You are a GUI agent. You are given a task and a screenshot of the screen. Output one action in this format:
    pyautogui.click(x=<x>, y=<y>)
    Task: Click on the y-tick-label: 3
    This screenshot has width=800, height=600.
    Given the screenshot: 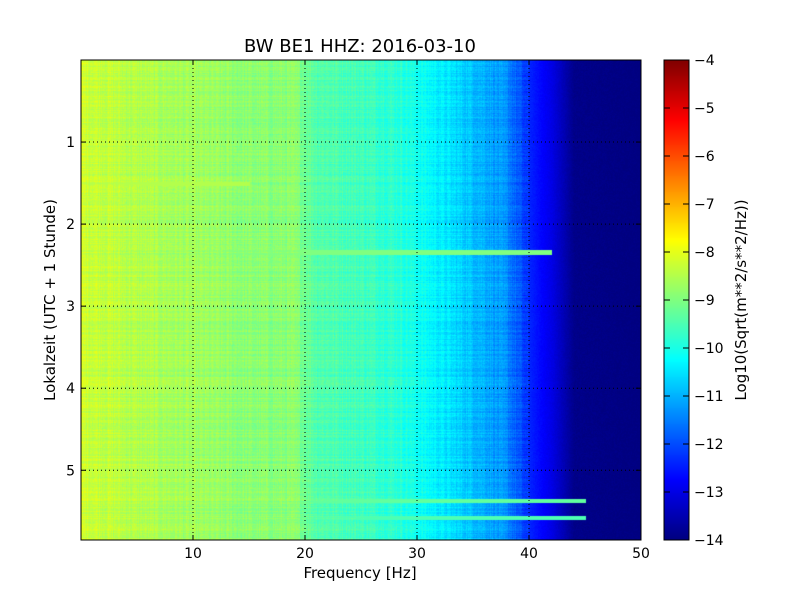 What is the action you would take?
    pyautogui.click(x=70, y=307)
    